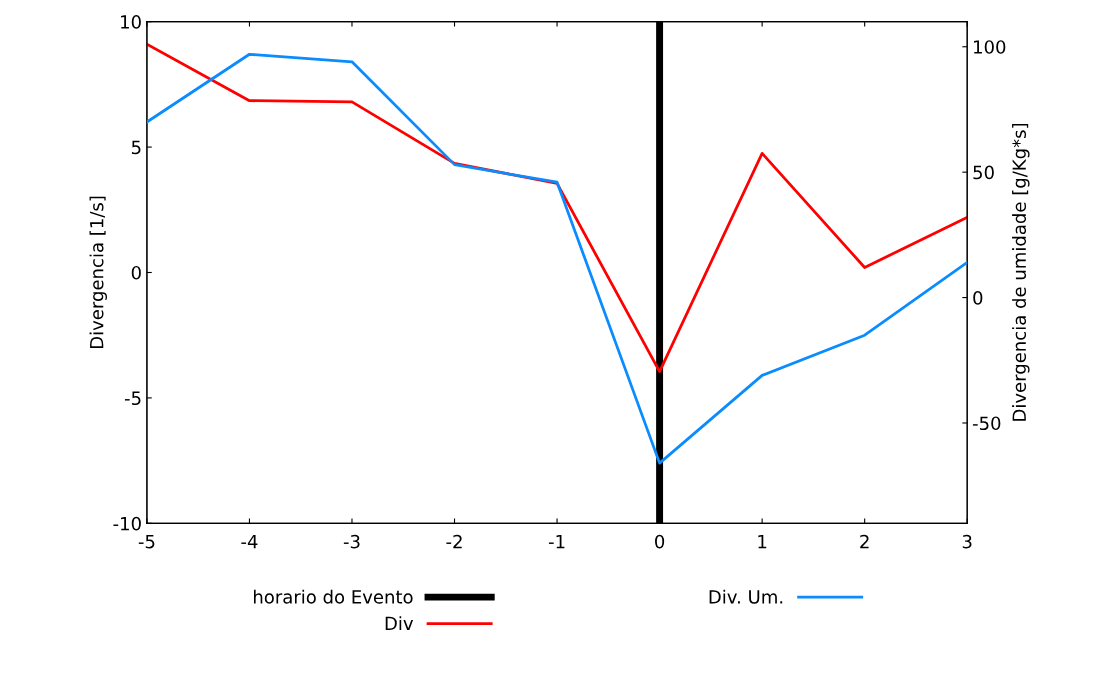 This screenshot has height=677, width=1113. Describe the element at coordinates (967, 541) in the screenshot. I see `x-tick-label: 3` at that location.